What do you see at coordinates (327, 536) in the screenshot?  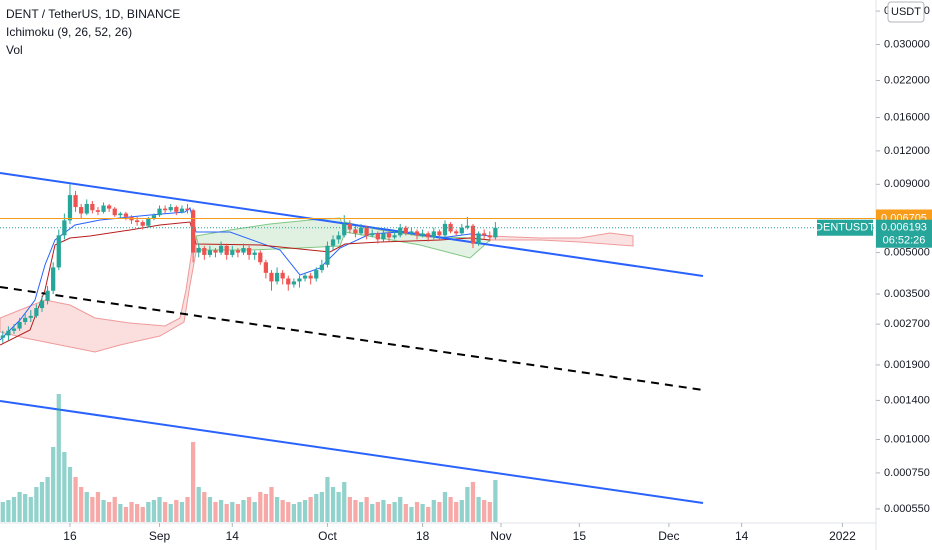 I see `x-tick-label: Oct` at bounding box center [327, 536].